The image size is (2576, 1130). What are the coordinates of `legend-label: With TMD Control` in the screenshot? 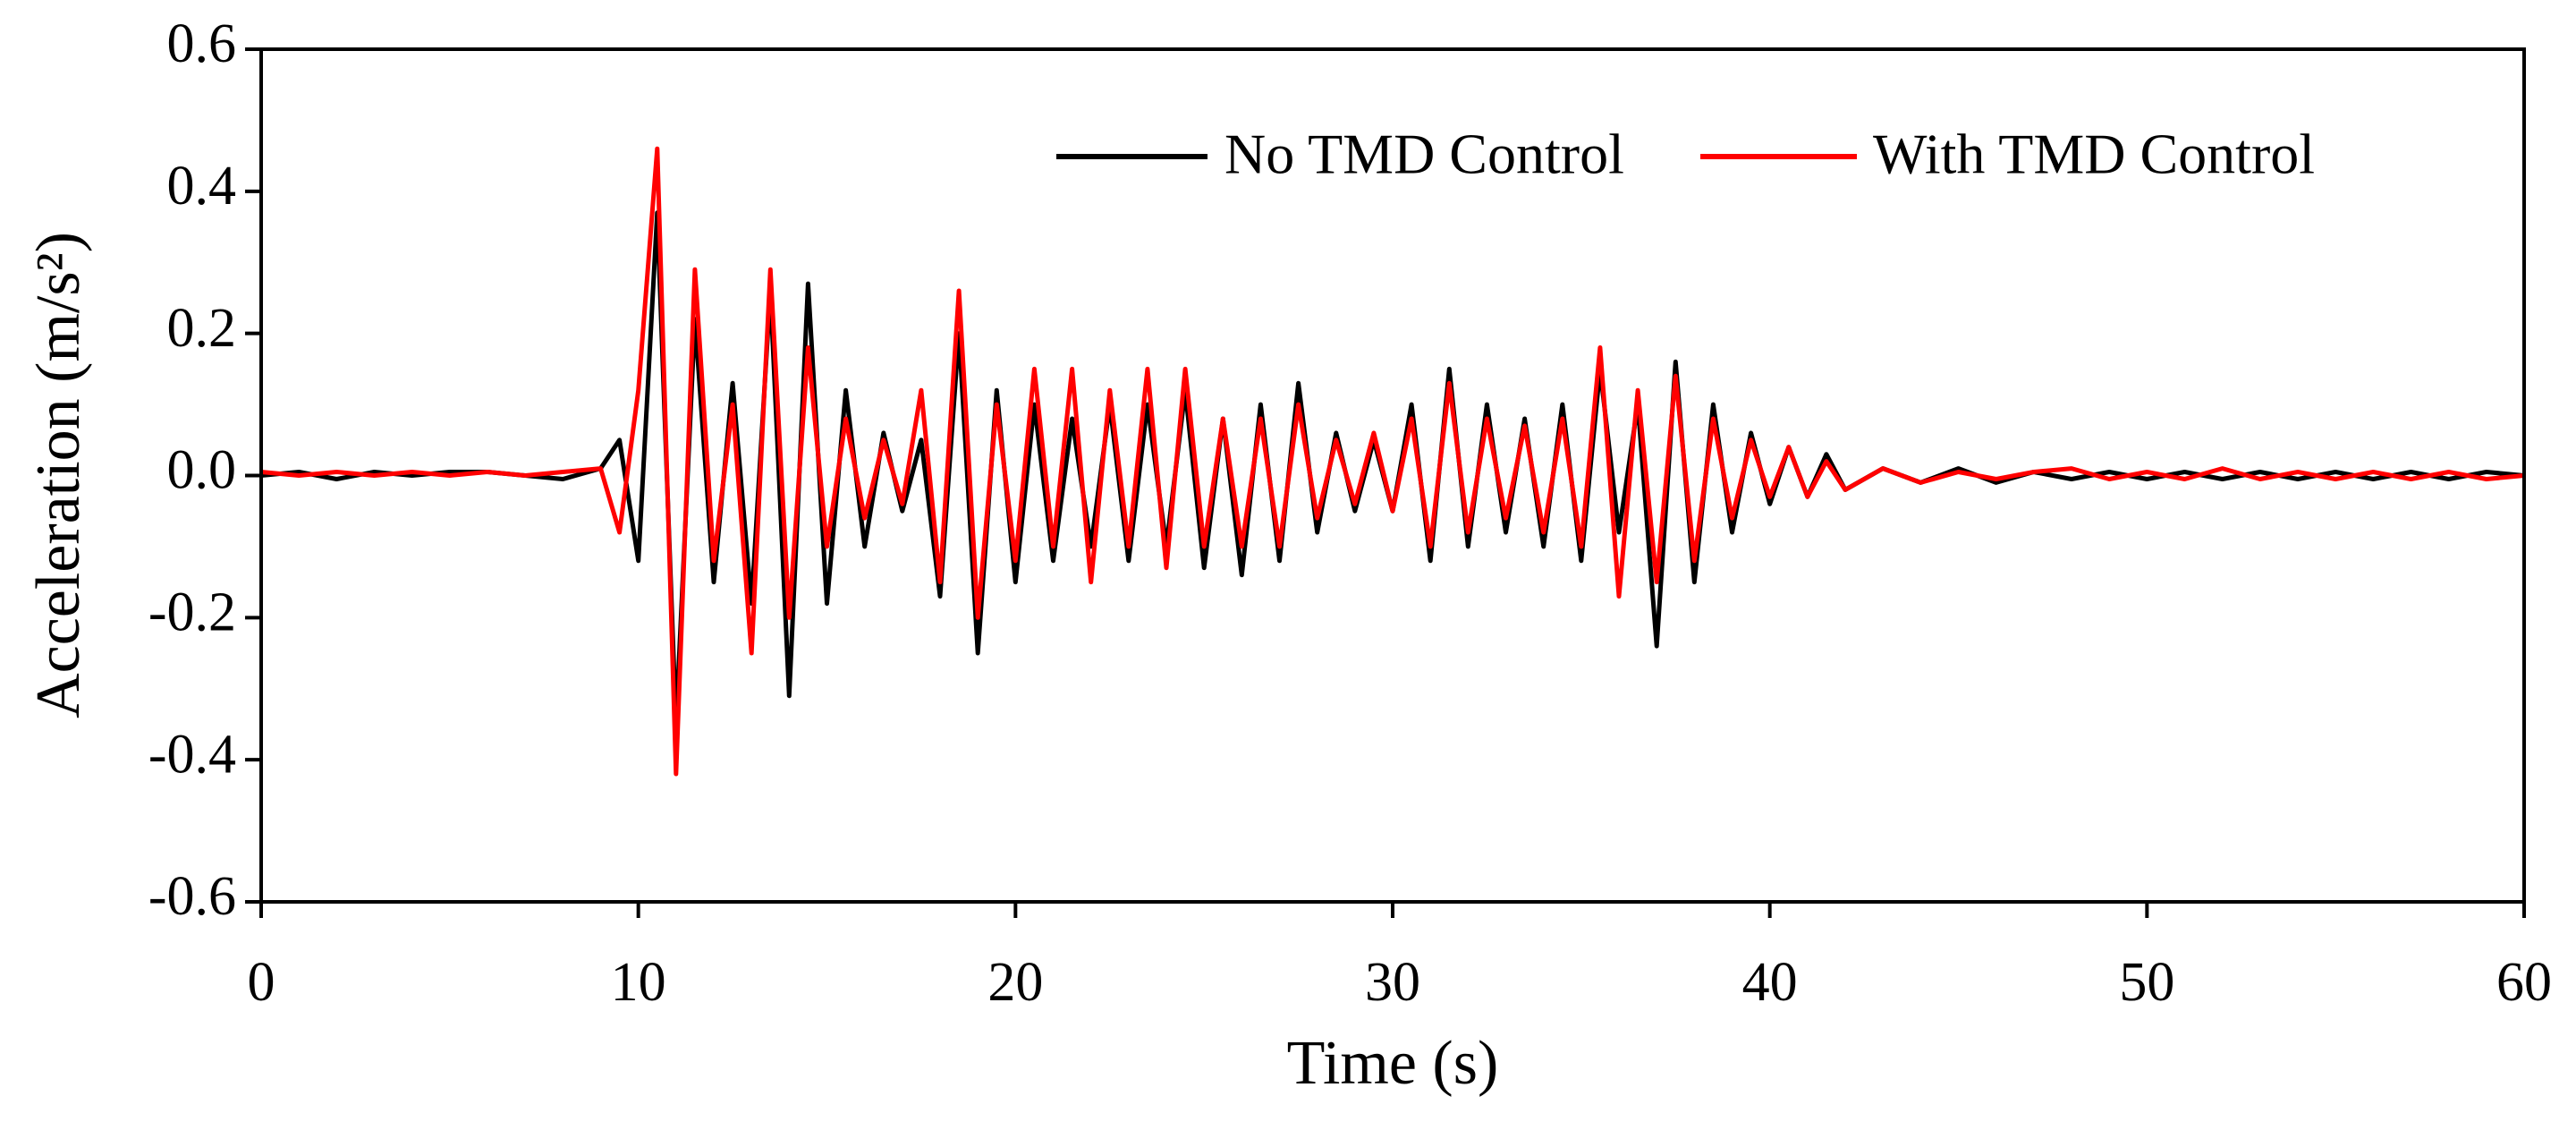 It's located at (2094, 154).